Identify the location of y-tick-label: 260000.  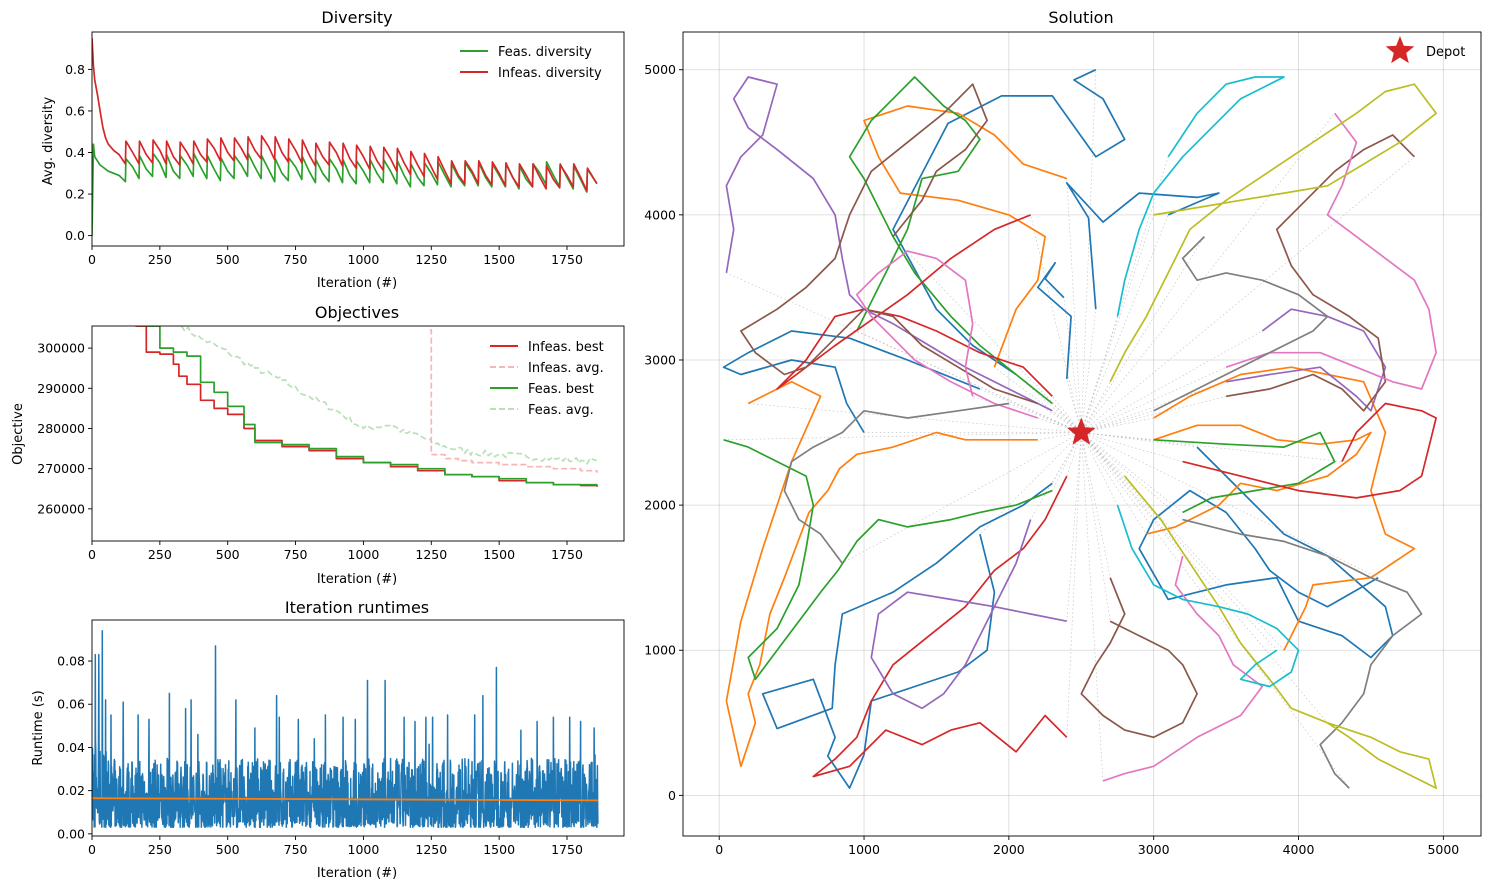
(61, 508).